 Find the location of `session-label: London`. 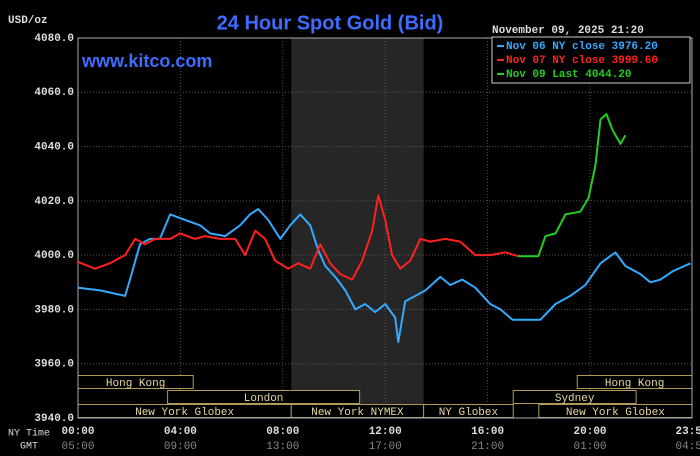

session-label: London is located at coordinates (264, 399).